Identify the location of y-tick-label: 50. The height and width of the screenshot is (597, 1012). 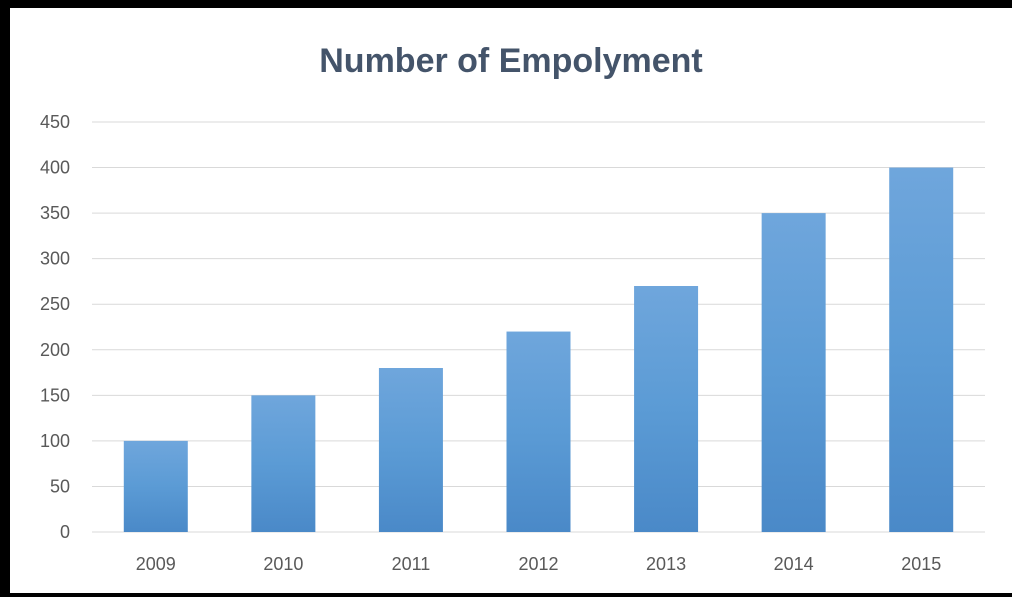
(60, 486).